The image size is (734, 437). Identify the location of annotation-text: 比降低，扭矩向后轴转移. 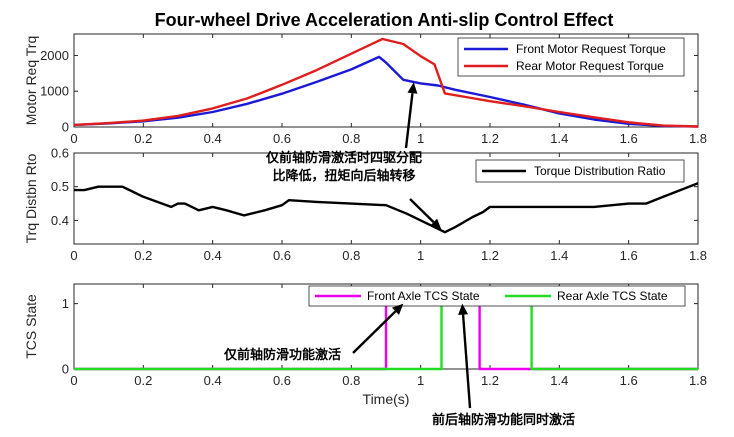
(343, 175).